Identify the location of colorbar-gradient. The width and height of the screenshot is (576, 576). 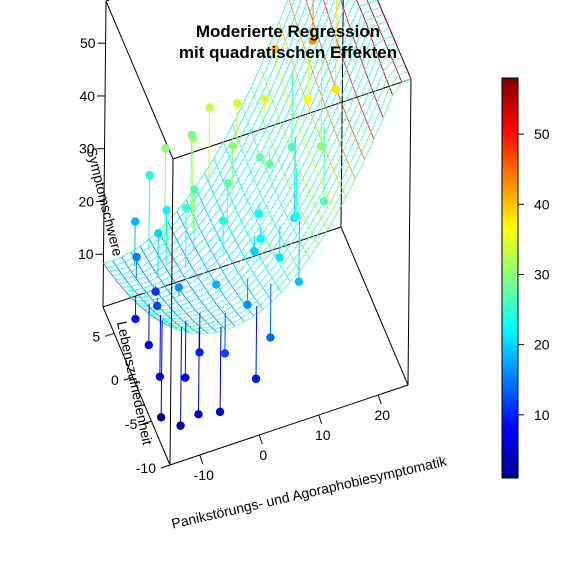
(510, 278).